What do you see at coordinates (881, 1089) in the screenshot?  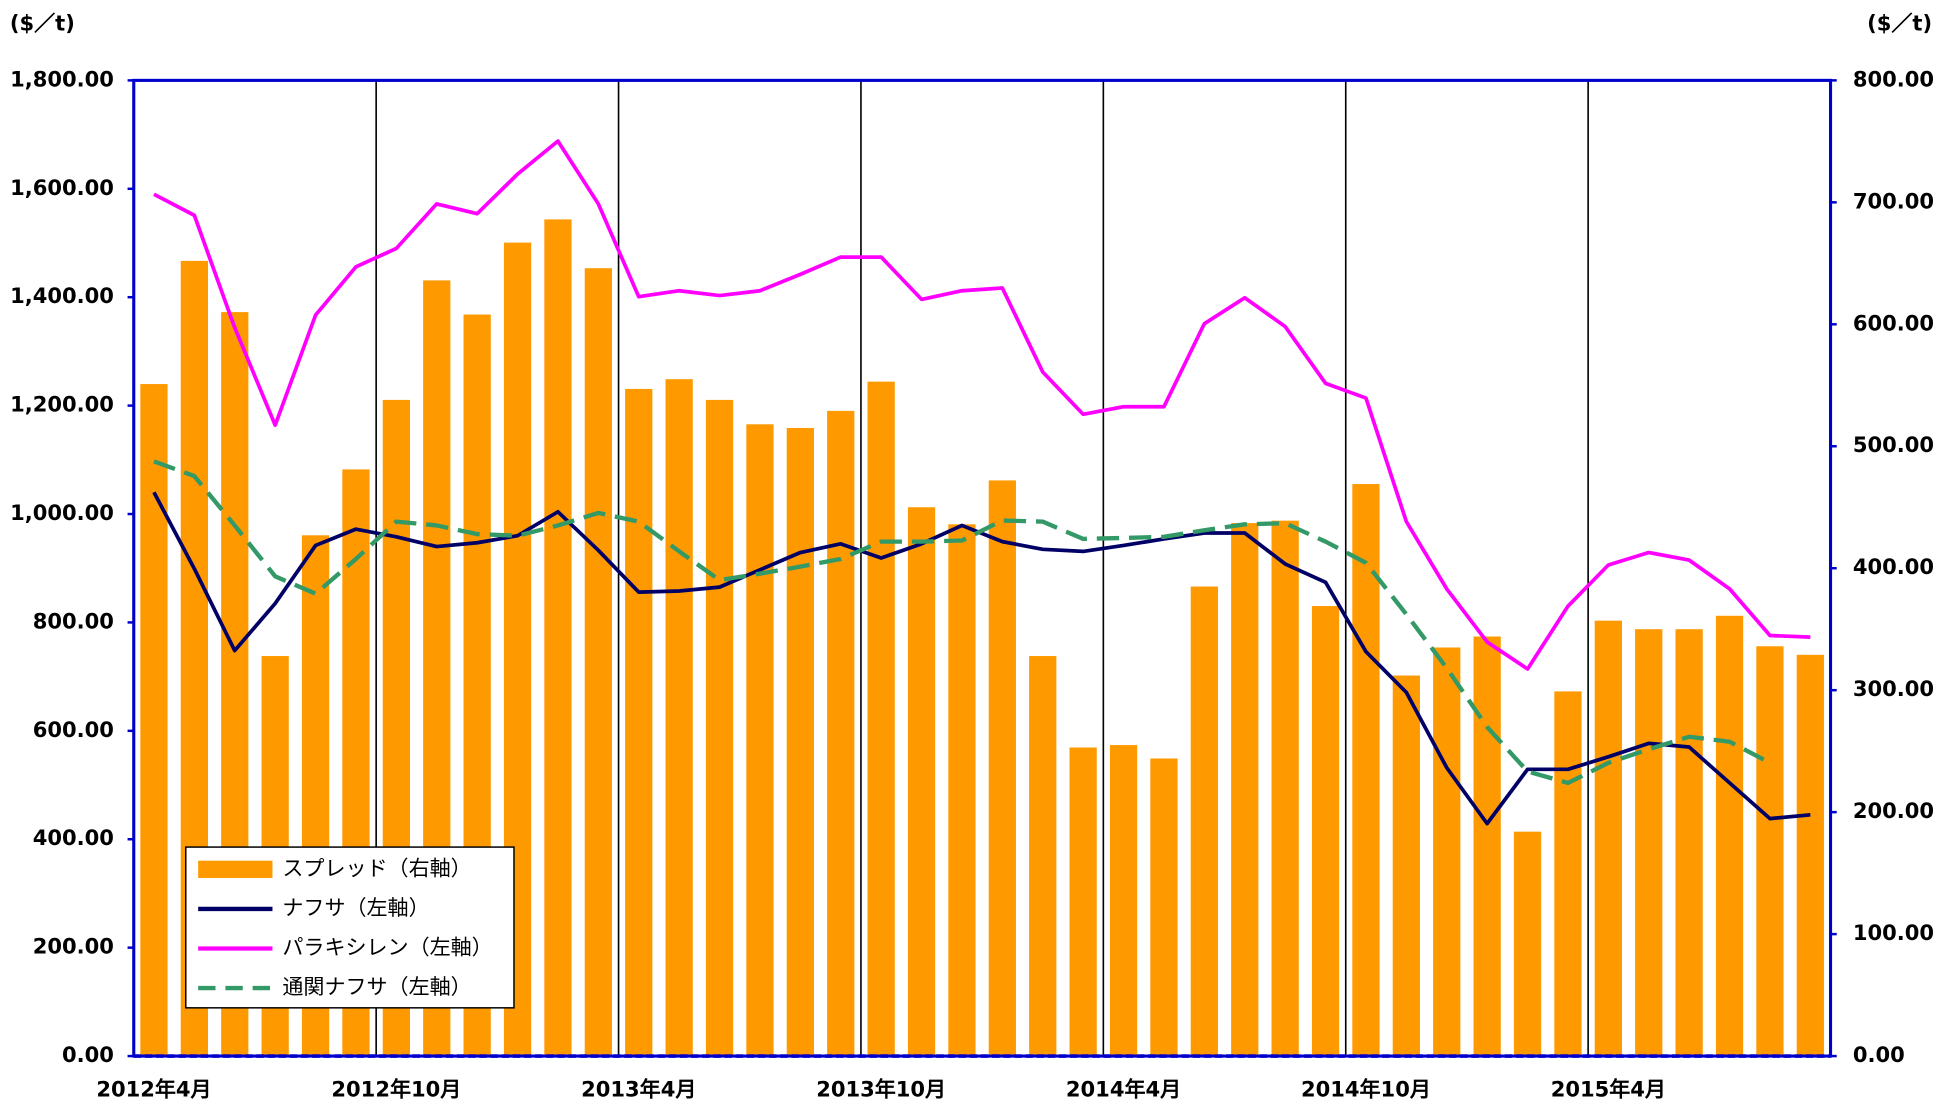 I see `x-tick-label: 2013年10月` at bounding box center [881, 1089].